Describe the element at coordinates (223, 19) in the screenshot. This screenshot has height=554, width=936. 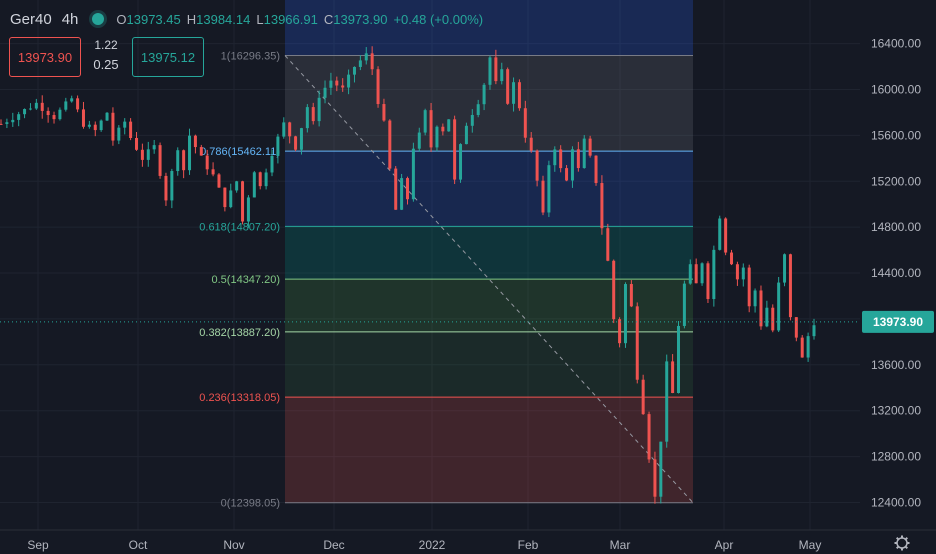
I see `high-value: 13984.14` at that location.